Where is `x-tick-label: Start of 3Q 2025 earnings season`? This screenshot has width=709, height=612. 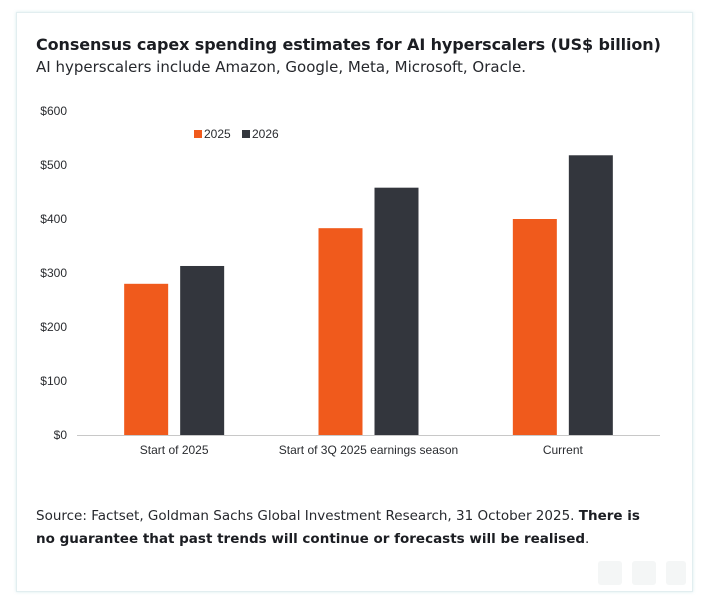 x-tick-label: Start of 3Q 2025 earnings season is located at coordinates (368, 450).